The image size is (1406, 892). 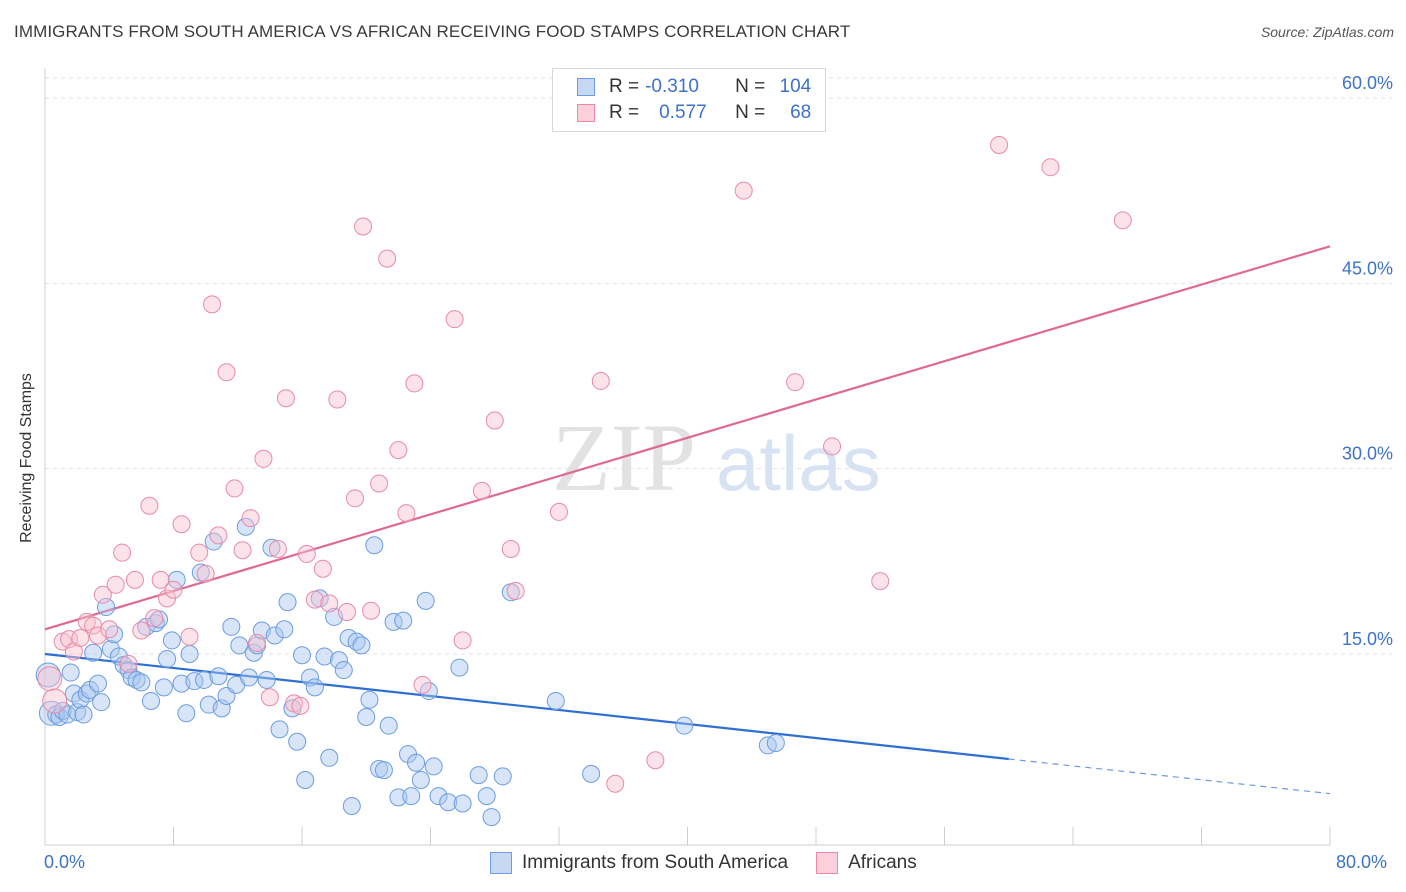 What do you see at coordinates (1367, 83) in the screenshot?
I see `y-tick-label: 60.0%` at bounding box center [1367, 83].